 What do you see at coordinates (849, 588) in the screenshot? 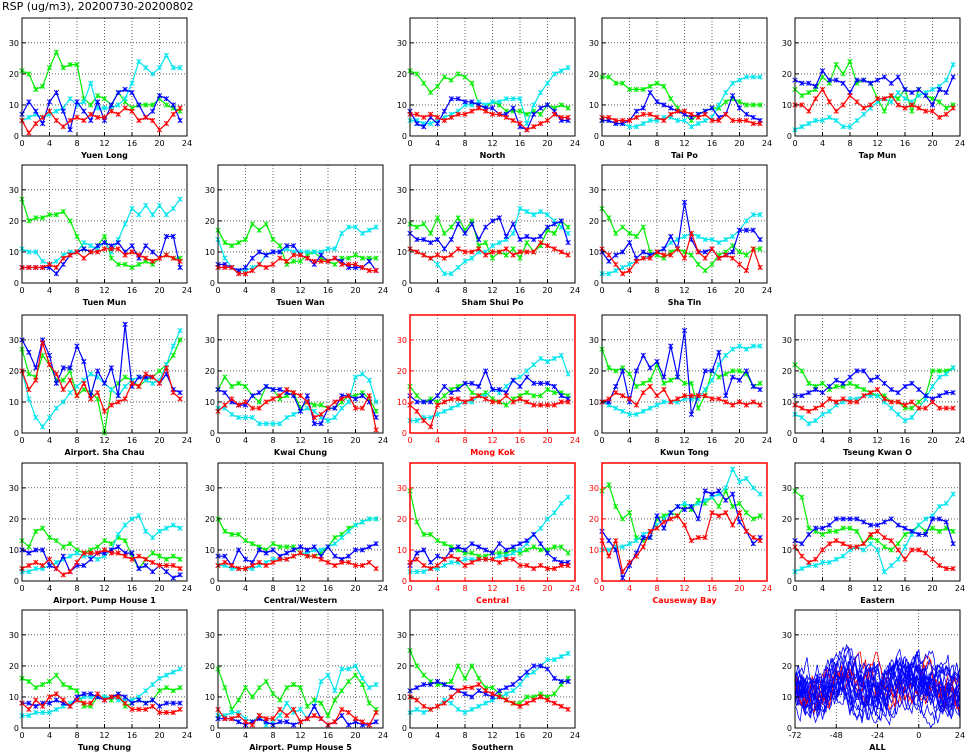
I see `x-tick-label: 8` at bounding box center [849, 588].